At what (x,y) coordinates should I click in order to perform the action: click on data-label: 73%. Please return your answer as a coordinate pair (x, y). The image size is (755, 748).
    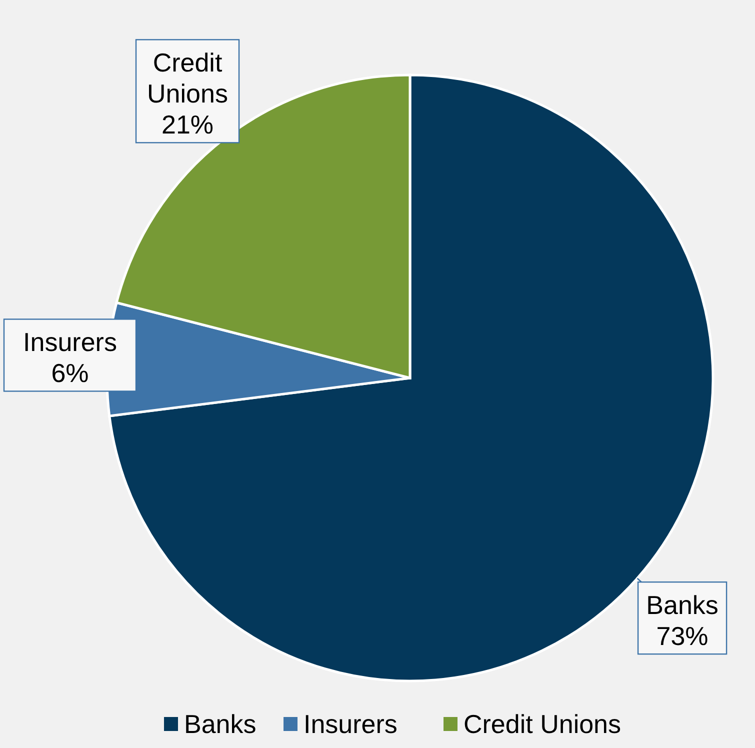
    Looking at the image, I should click on (682, 636).